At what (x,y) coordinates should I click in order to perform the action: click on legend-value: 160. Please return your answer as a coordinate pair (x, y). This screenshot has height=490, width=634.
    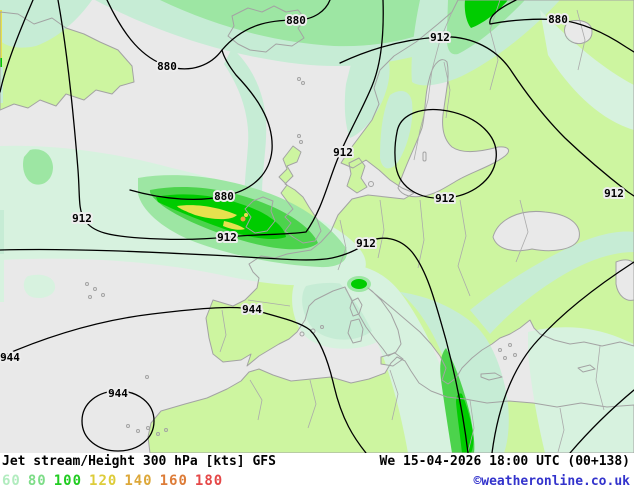
    Looking at the image, I should click on (173, 481).